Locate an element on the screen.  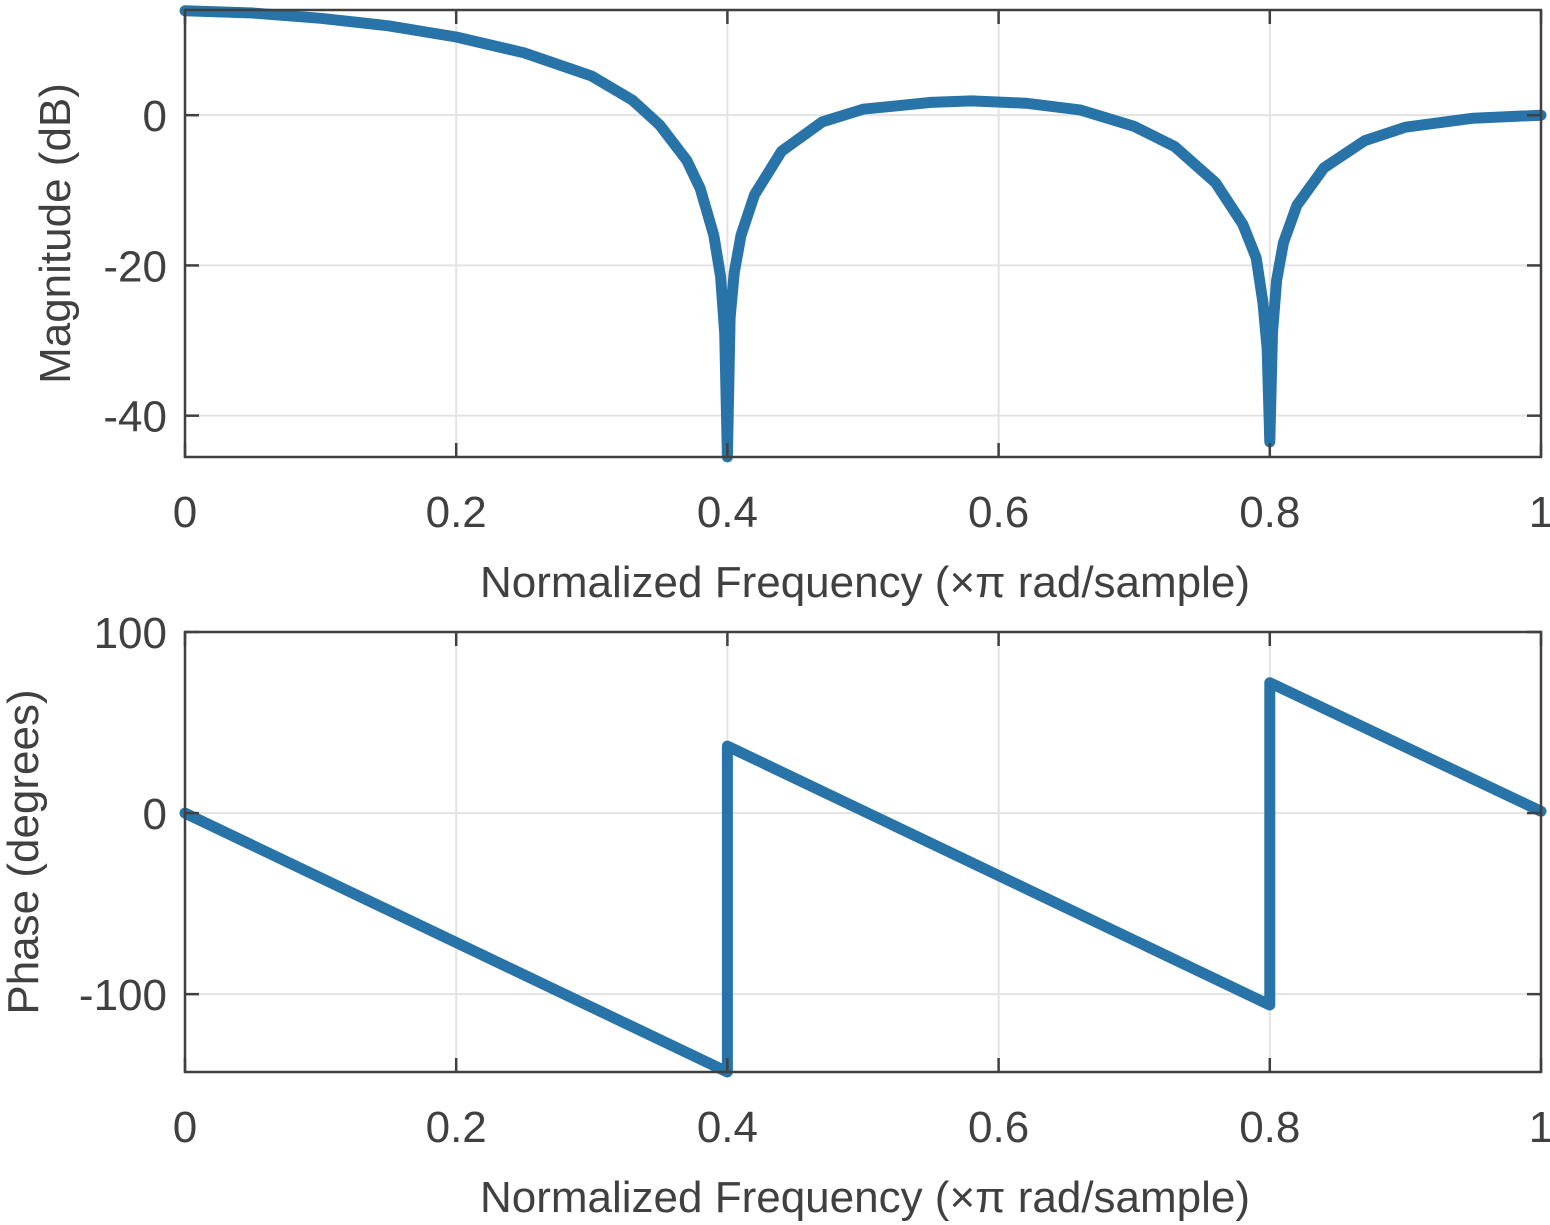
y-tick-label: -20 is located at coordinates (135, 266).